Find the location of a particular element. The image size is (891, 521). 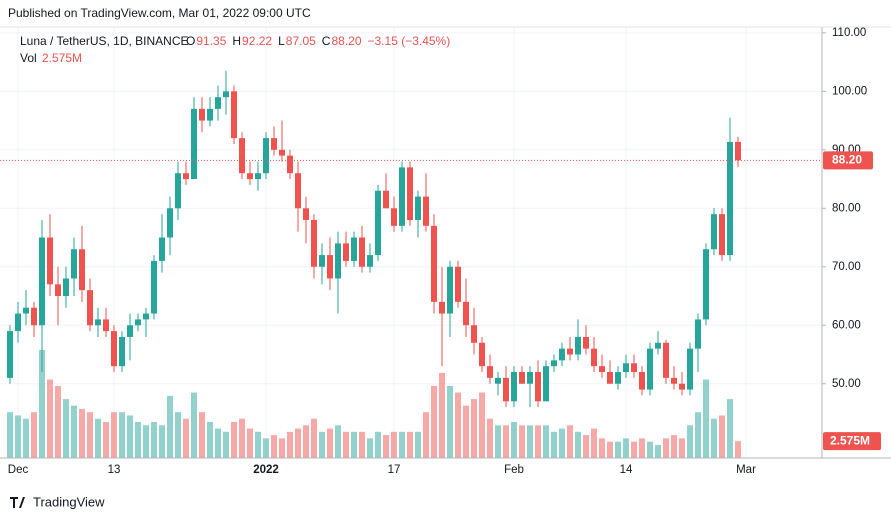

vol-value: 2.575M is located at coordinates (62, 58).